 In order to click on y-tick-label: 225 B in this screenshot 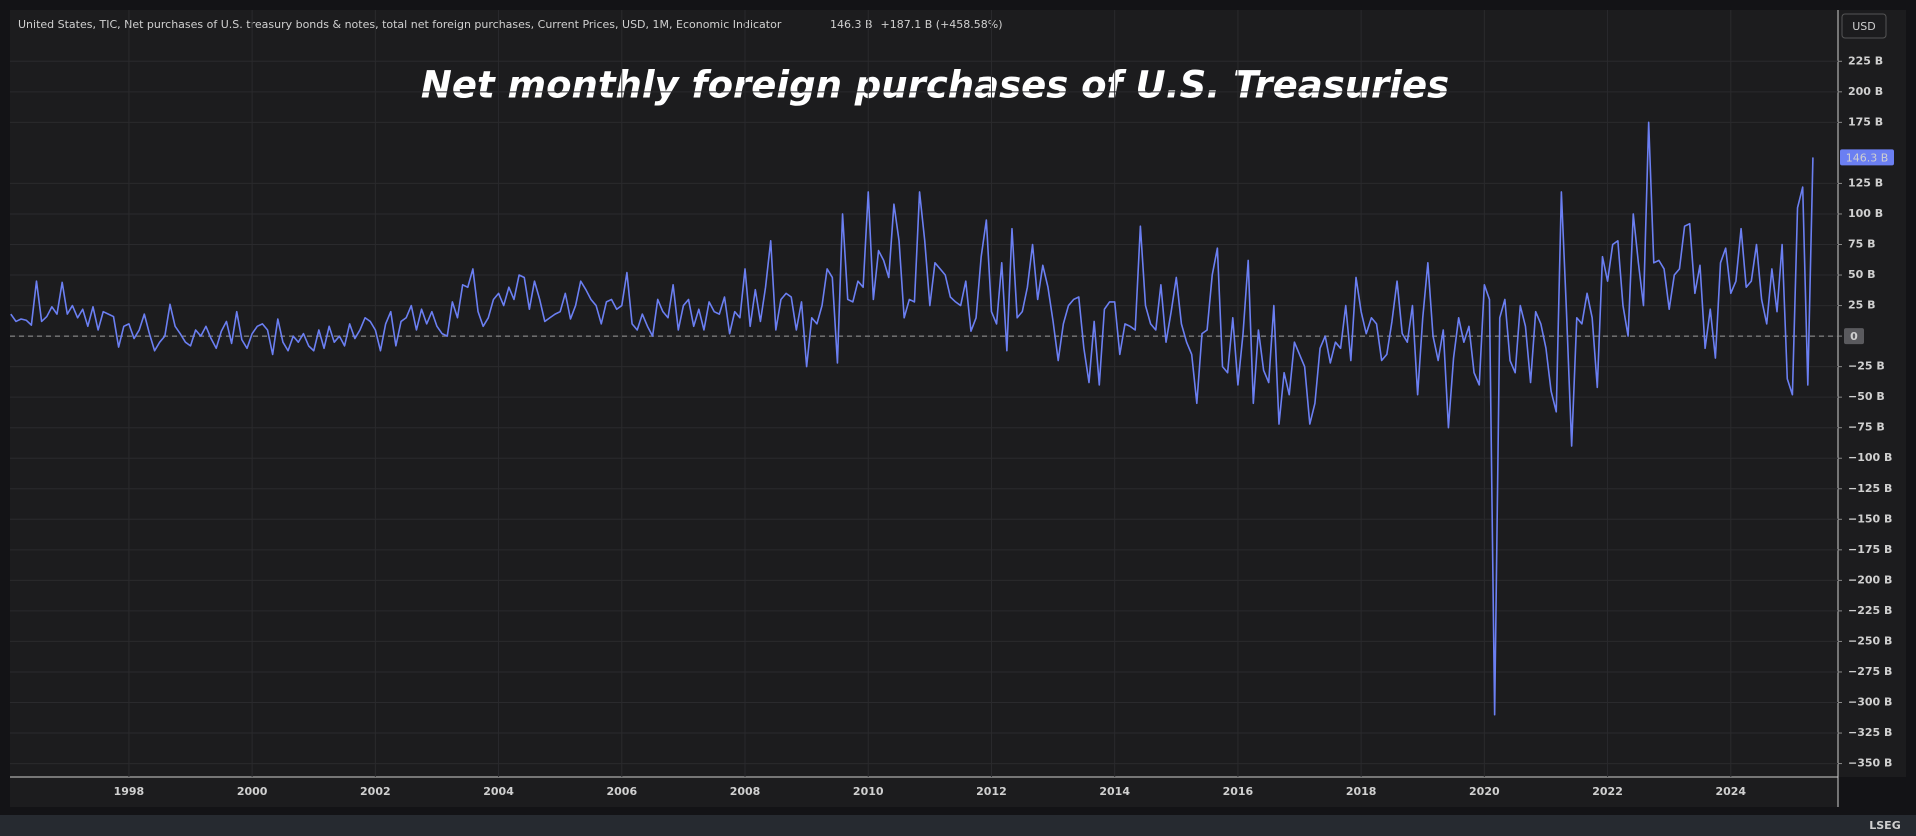, I will do `click(1865, 60)`.